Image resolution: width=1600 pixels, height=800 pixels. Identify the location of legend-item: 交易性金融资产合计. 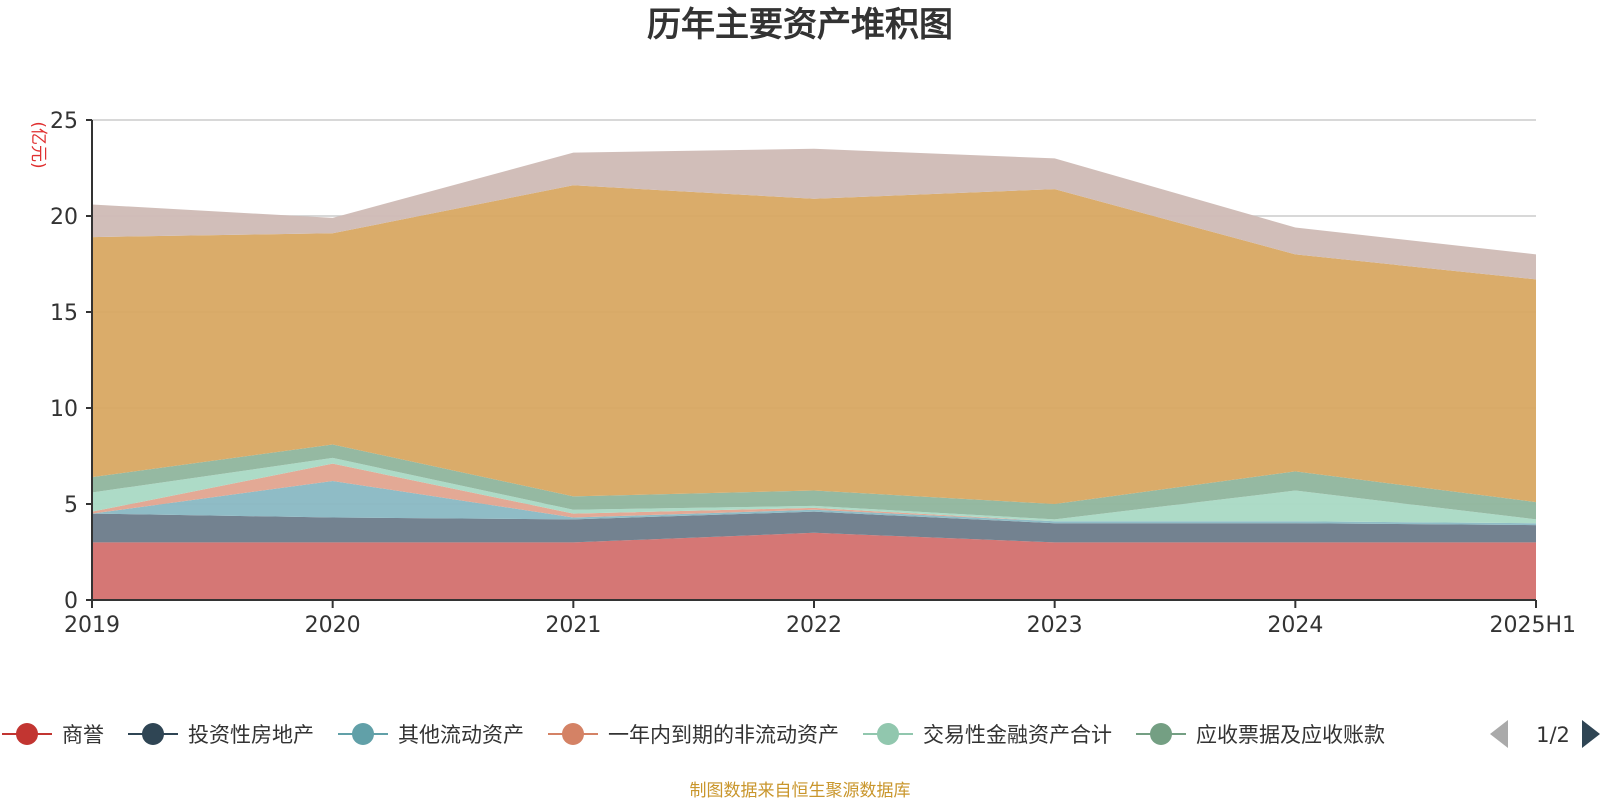
(987, 735).